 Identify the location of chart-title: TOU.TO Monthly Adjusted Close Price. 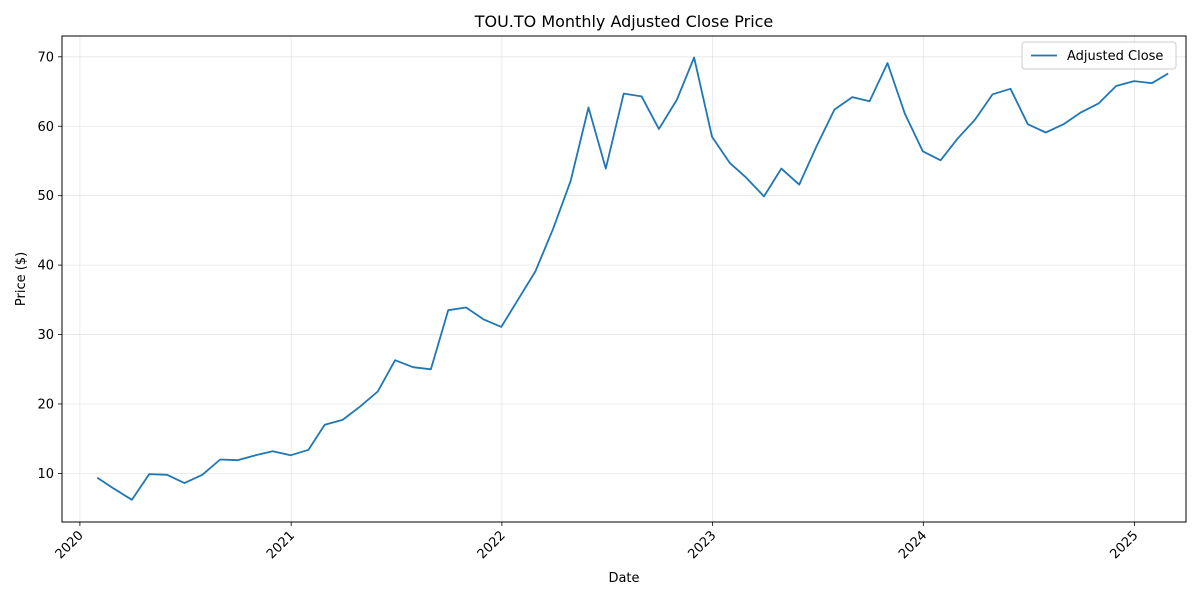
(624, 21).